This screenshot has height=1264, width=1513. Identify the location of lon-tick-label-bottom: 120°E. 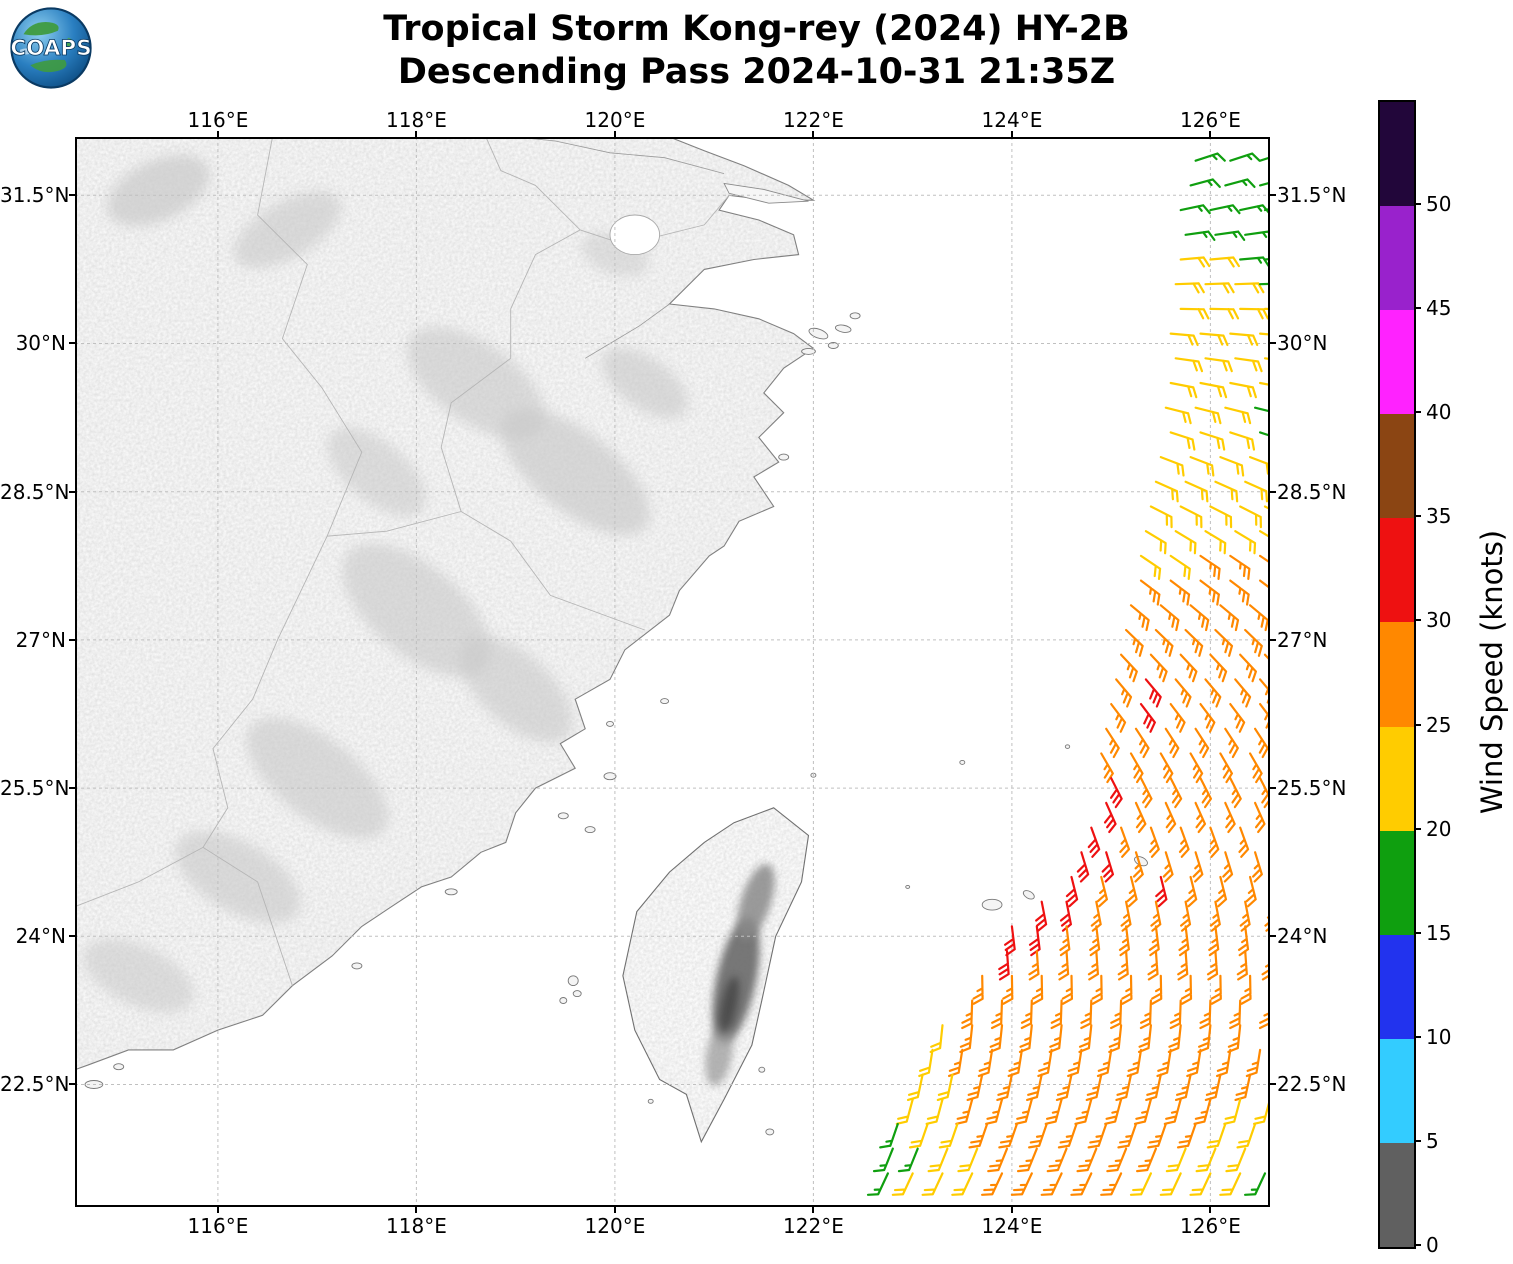
(615, 1226).